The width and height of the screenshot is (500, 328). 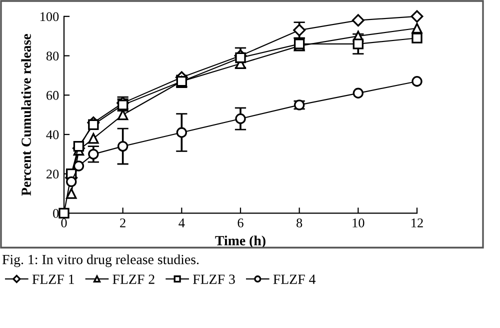 I want to click on x-tick-label: 6, so click(x=241, y=223).